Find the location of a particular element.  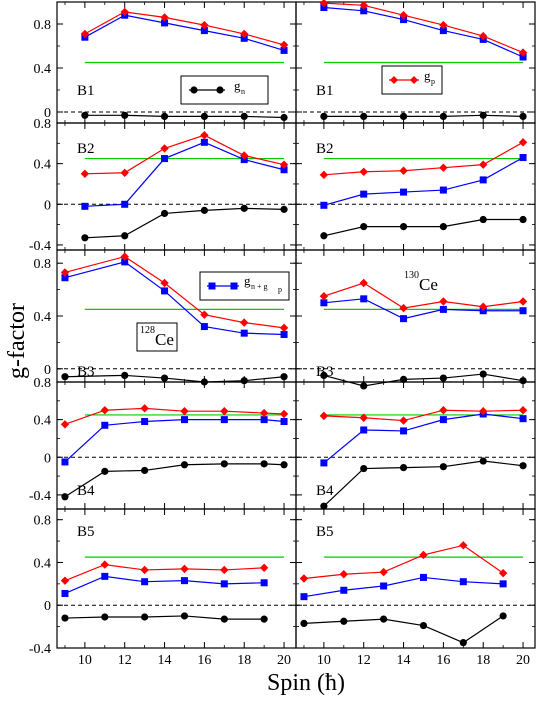

y-axis-title: g-factor is located at coordinates (17, 341).